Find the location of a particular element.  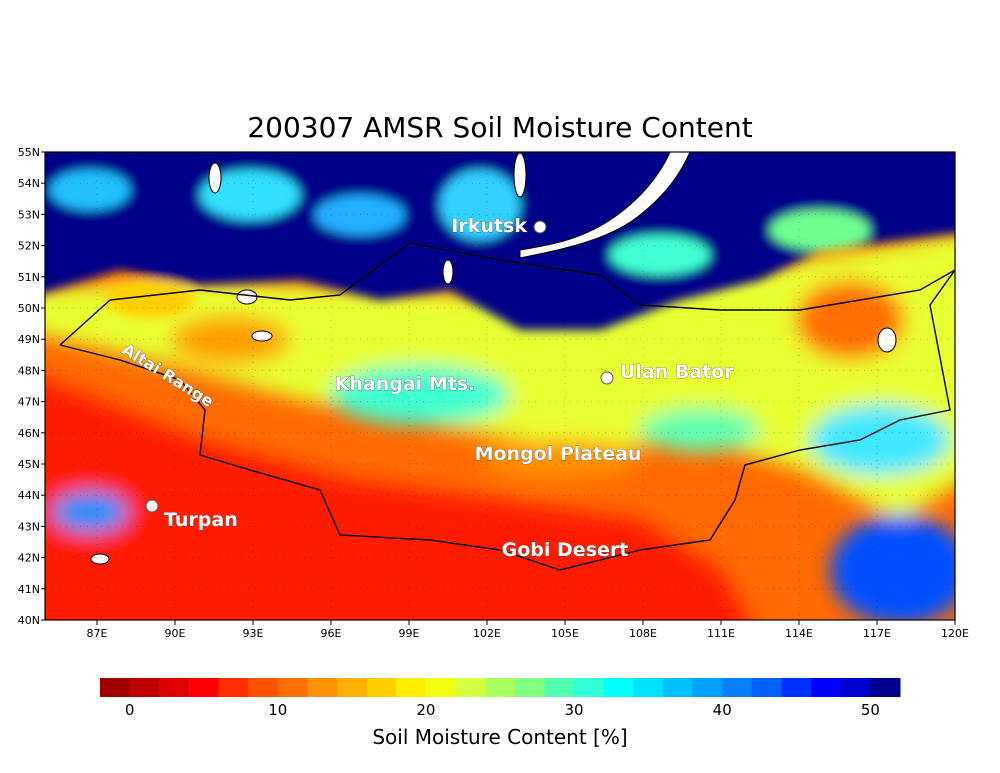

lon-tick-label: 105E is located at coordinates (565, 633).